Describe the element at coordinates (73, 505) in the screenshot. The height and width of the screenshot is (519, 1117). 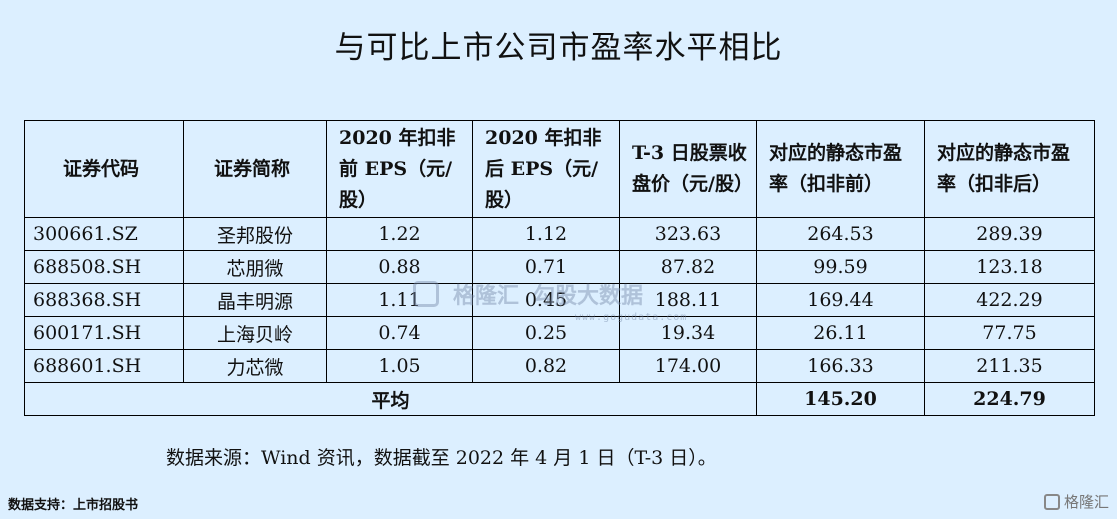
I see `support-note: 数据支持：上市招股书` at that location.